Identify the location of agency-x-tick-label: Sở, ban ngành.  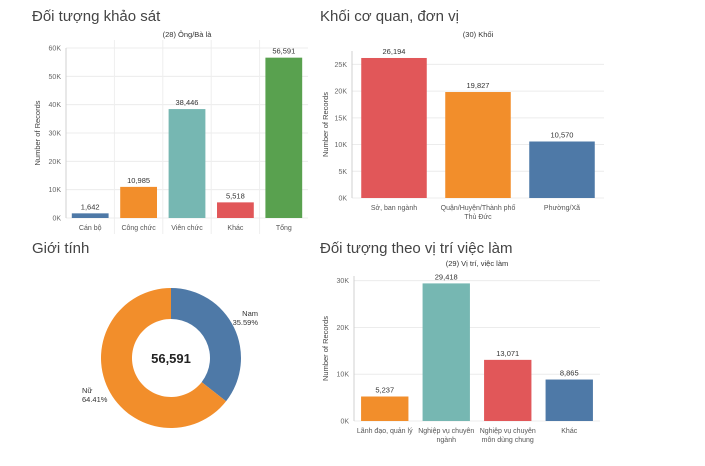
(394, 208).